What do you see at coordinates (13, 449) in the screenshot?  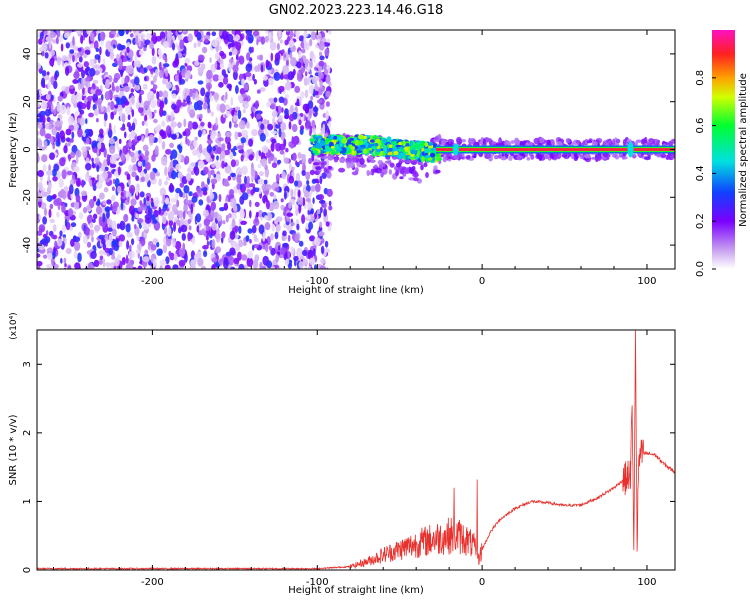 I see `snr-y-axis-label: SNR (10 * v/v)` at bounding box center [13, 449].